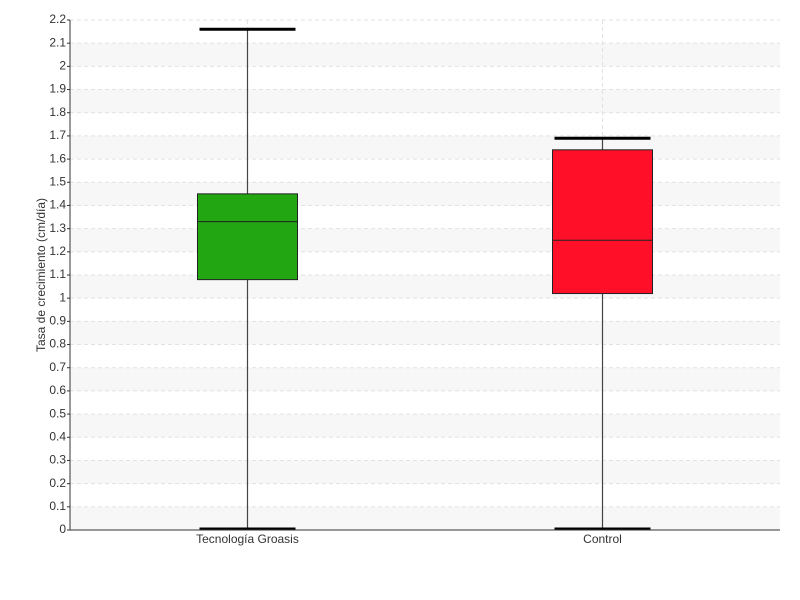 This screenshot has height=600, width=800. Describe the element at coordinates (57, 19) in the screenshot. I see `y-tick-label: 2.2` at that location.